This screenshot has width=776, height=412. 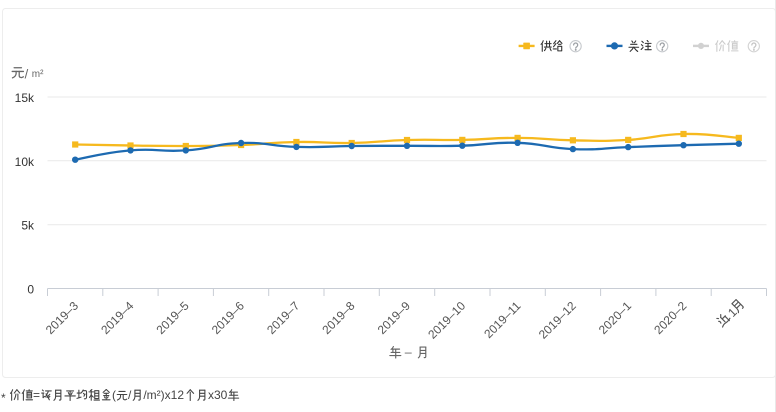 What do you see at coordinates (25, 98) in the screenshot?
I see `svg-text: 15k` at bounding box center [25, 98].